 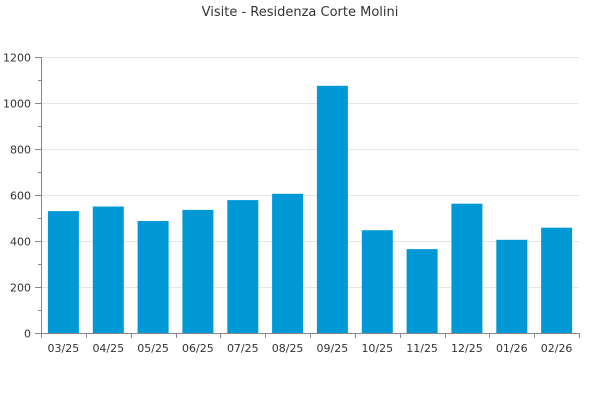 I want to click on x-tick-label: 10/25, so click(x=377, y=348).